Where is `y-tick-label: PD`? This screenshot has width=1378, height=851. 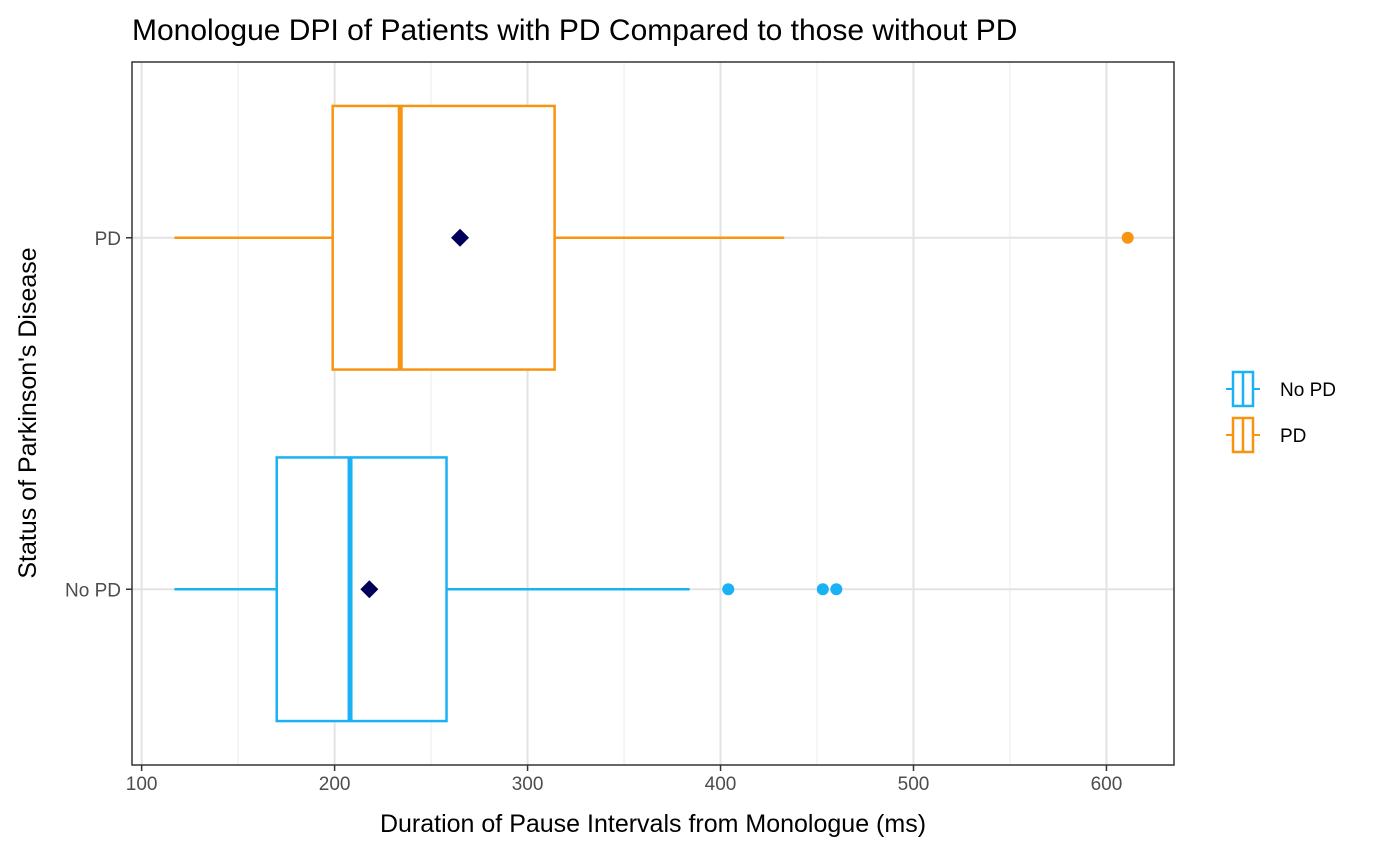 y-tick-label: PD is located at coordinates (108, 239).